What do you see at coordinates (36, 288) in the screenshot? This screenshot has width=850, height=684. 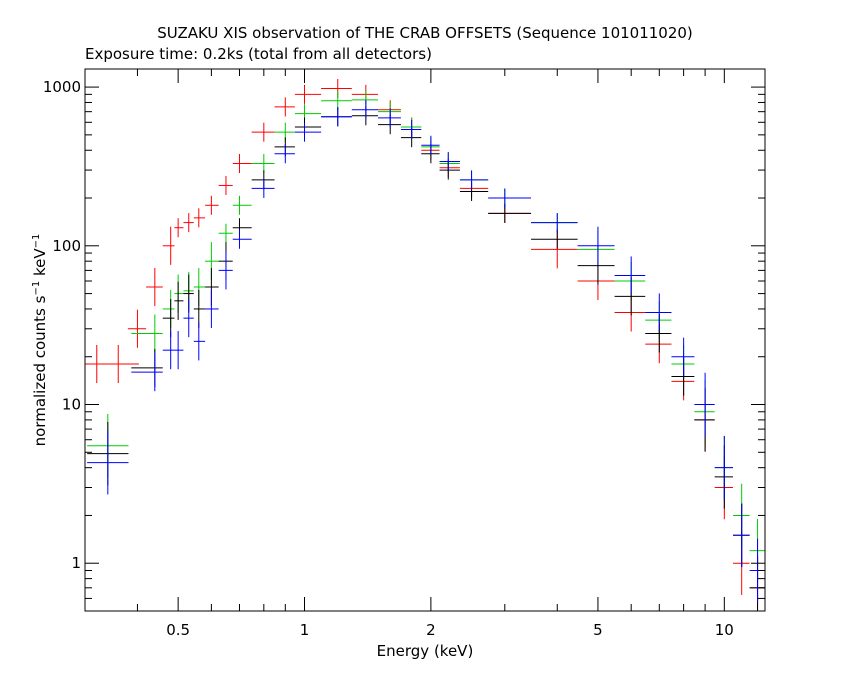 I see `y-axis-label-exp1: −1` at bounding box center [36, 288].